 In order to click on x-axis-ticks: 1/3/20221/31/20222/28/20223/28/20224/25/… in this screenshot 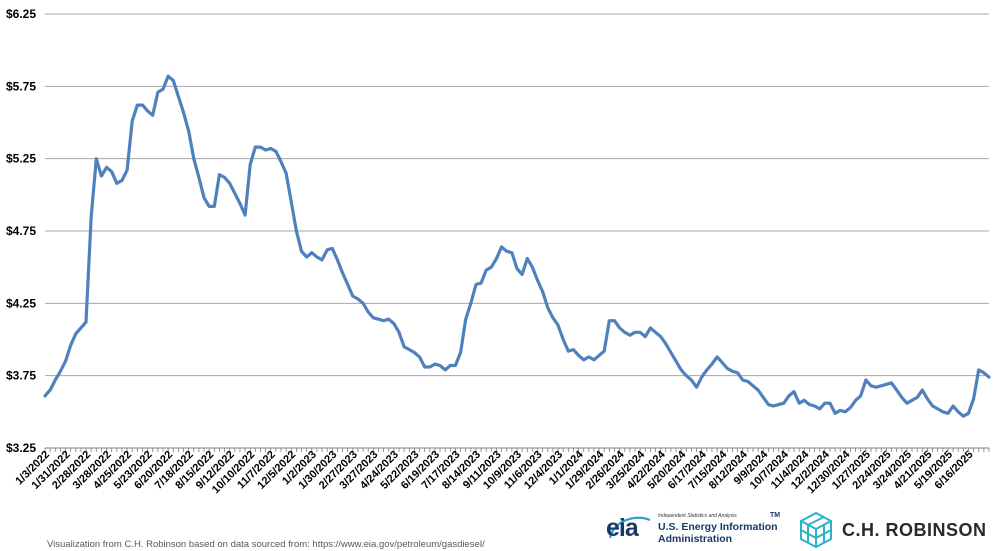, I will do `click(494, 472)`.